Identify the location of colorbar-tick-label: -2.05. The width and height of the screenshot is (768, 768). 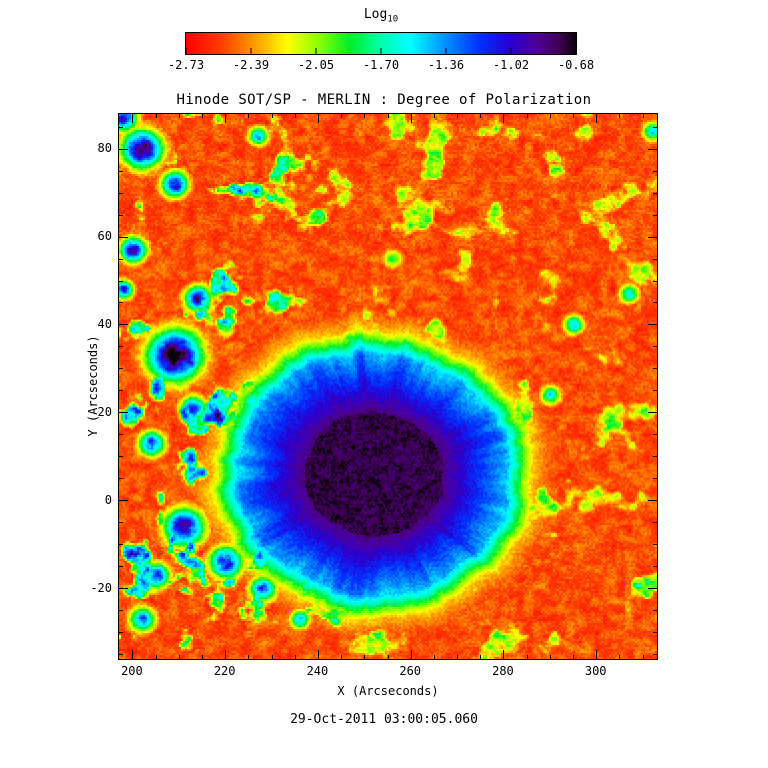
(316, 65).